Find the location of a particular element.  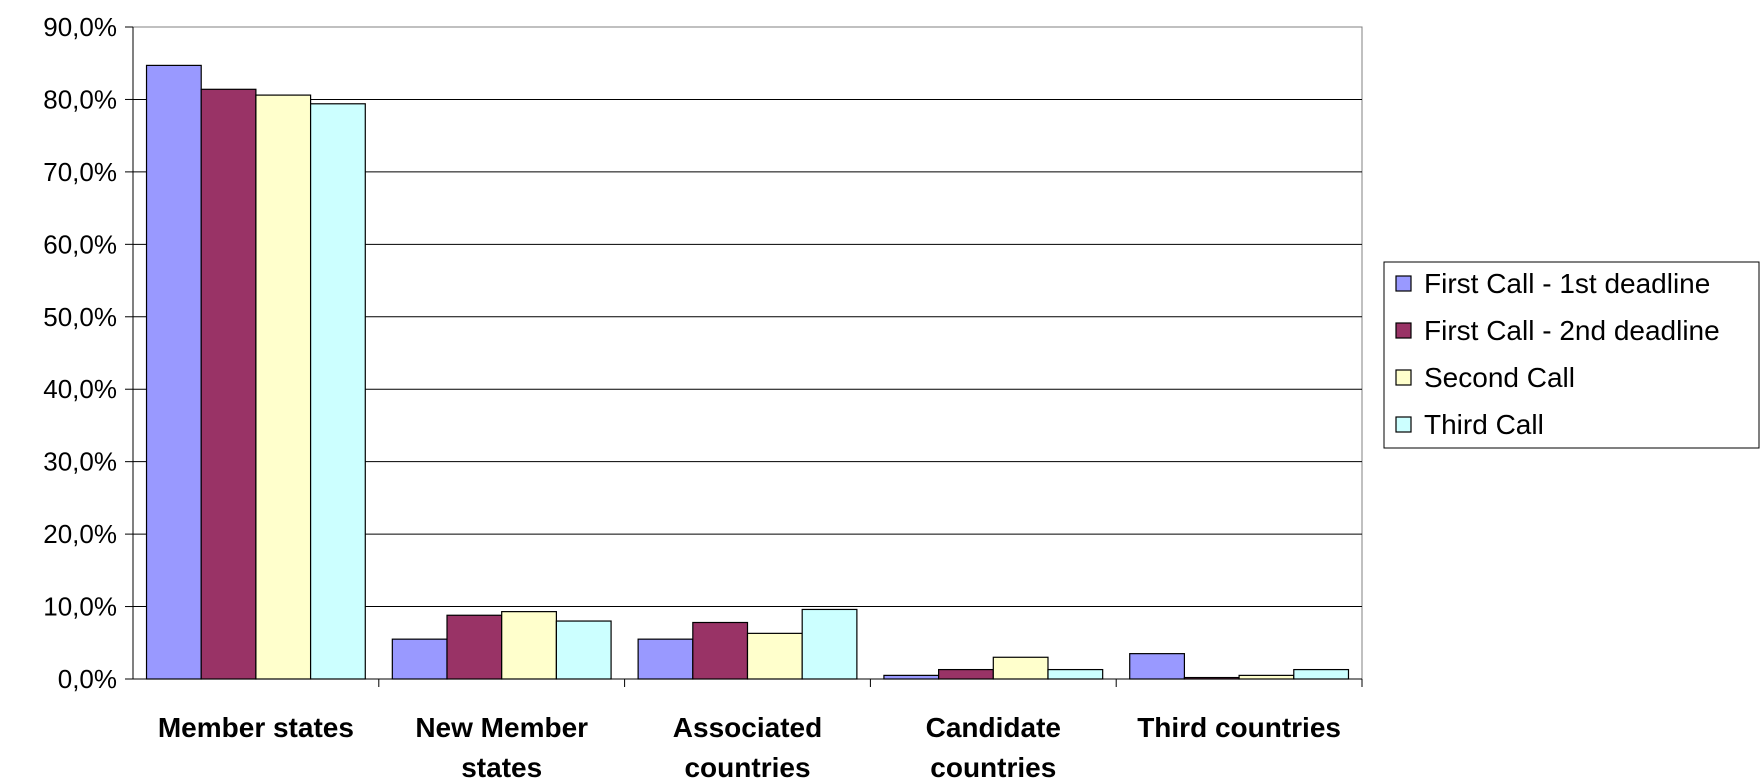

y-tick-label: 60,0% is located at coordinates (80, 244).